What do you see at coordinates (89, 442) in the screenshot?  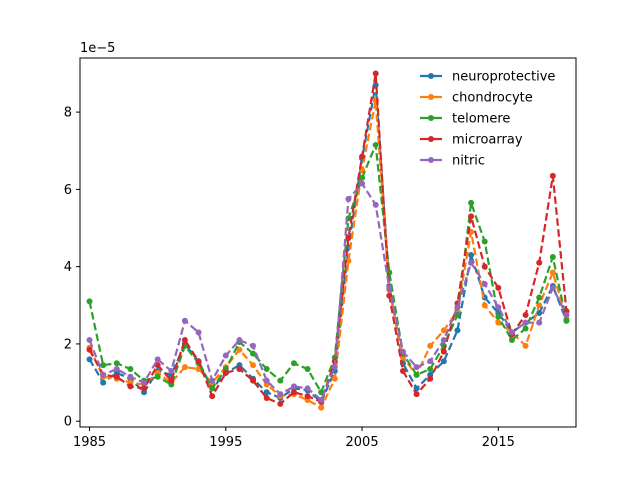 I see `x-tick-label: 1985` at bounding box center [89, 442].